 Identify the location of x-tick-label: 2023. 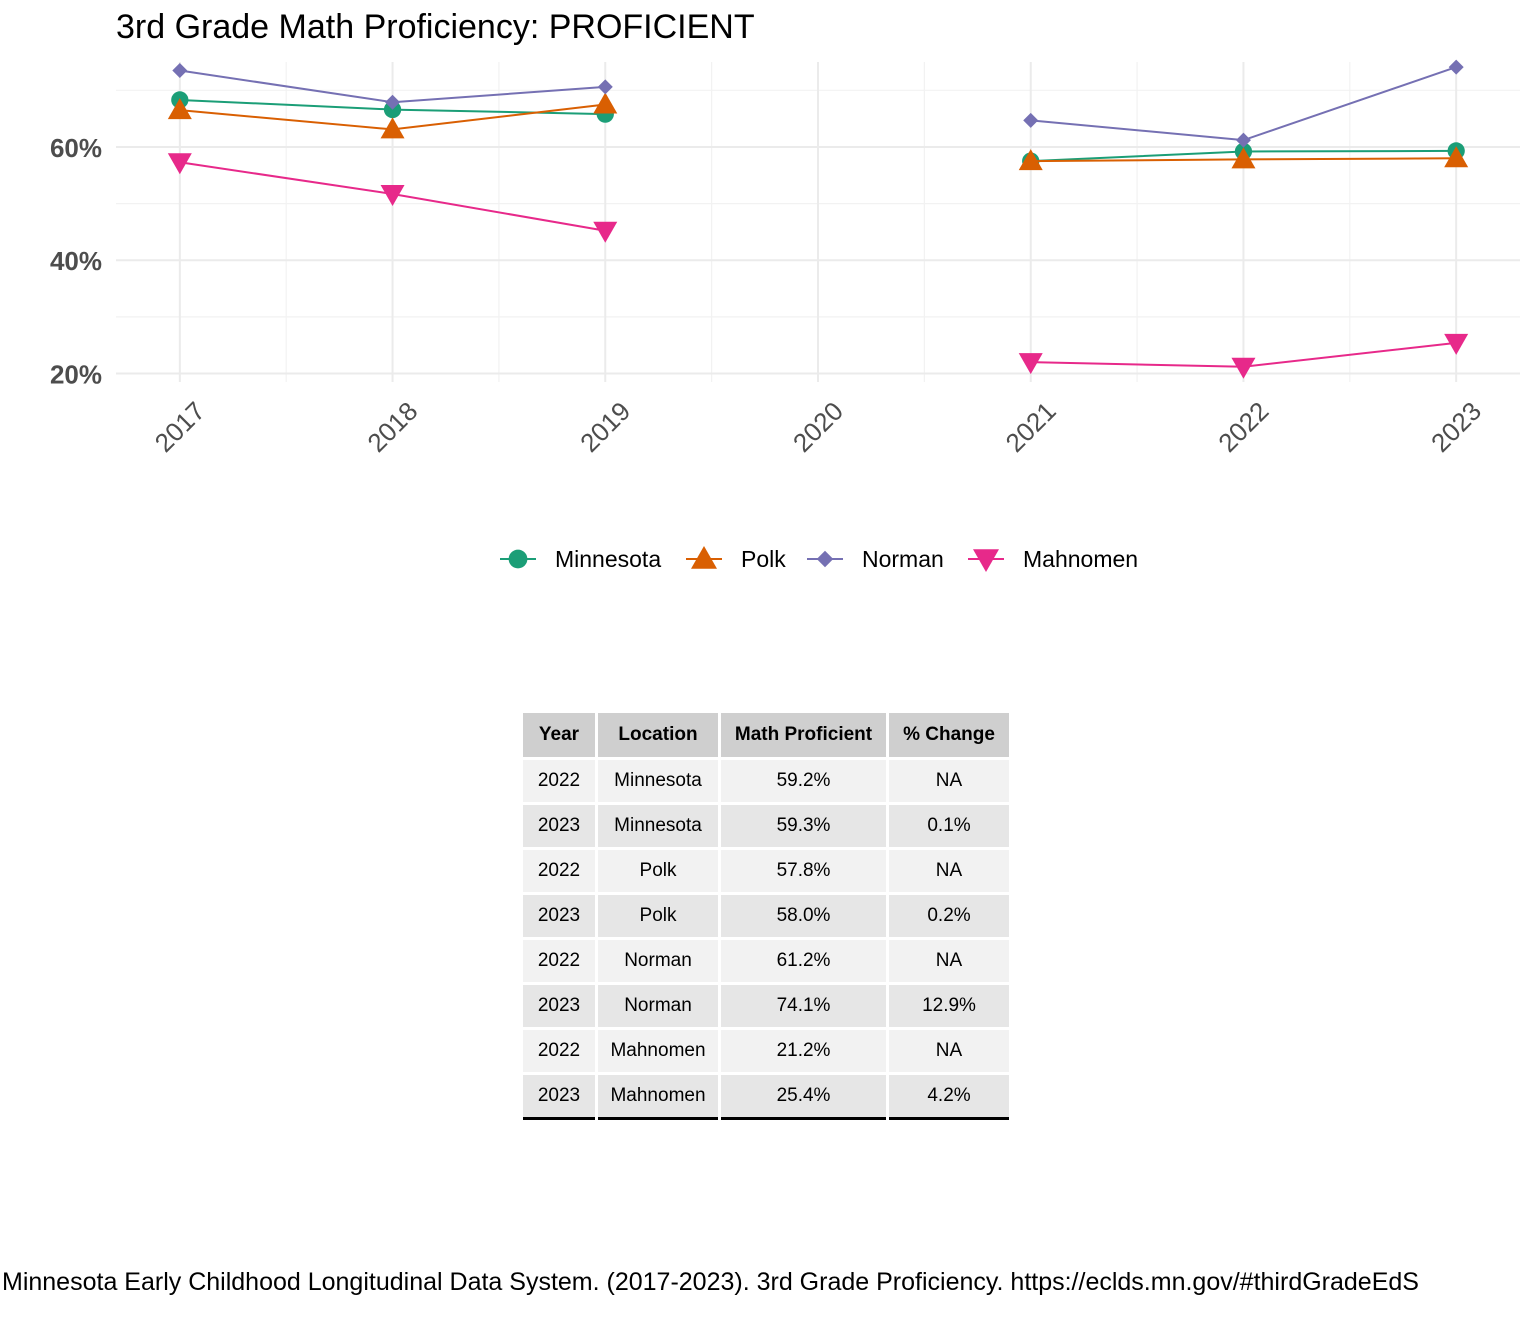
(1456, 427).